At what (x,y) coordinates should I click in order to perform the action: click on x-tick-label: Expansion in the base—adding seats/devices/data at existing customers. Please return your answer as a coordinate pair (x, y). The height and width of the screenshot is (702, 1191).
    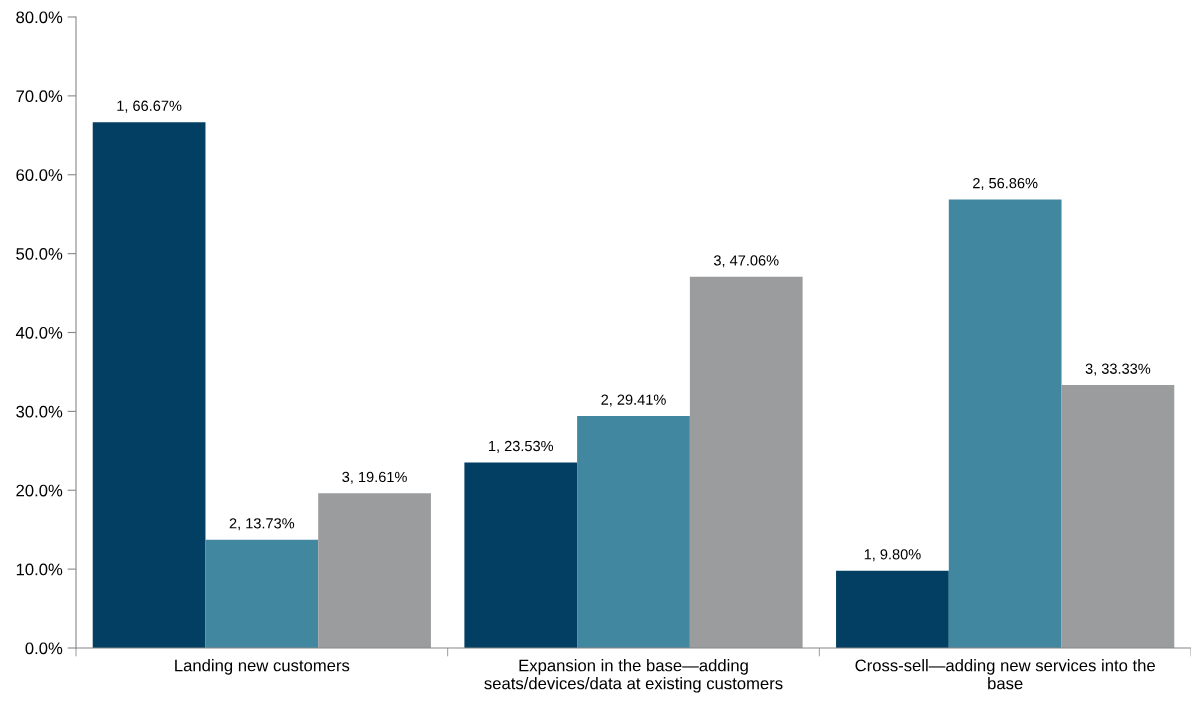
    Looking at the image, I should click on (633, 676).